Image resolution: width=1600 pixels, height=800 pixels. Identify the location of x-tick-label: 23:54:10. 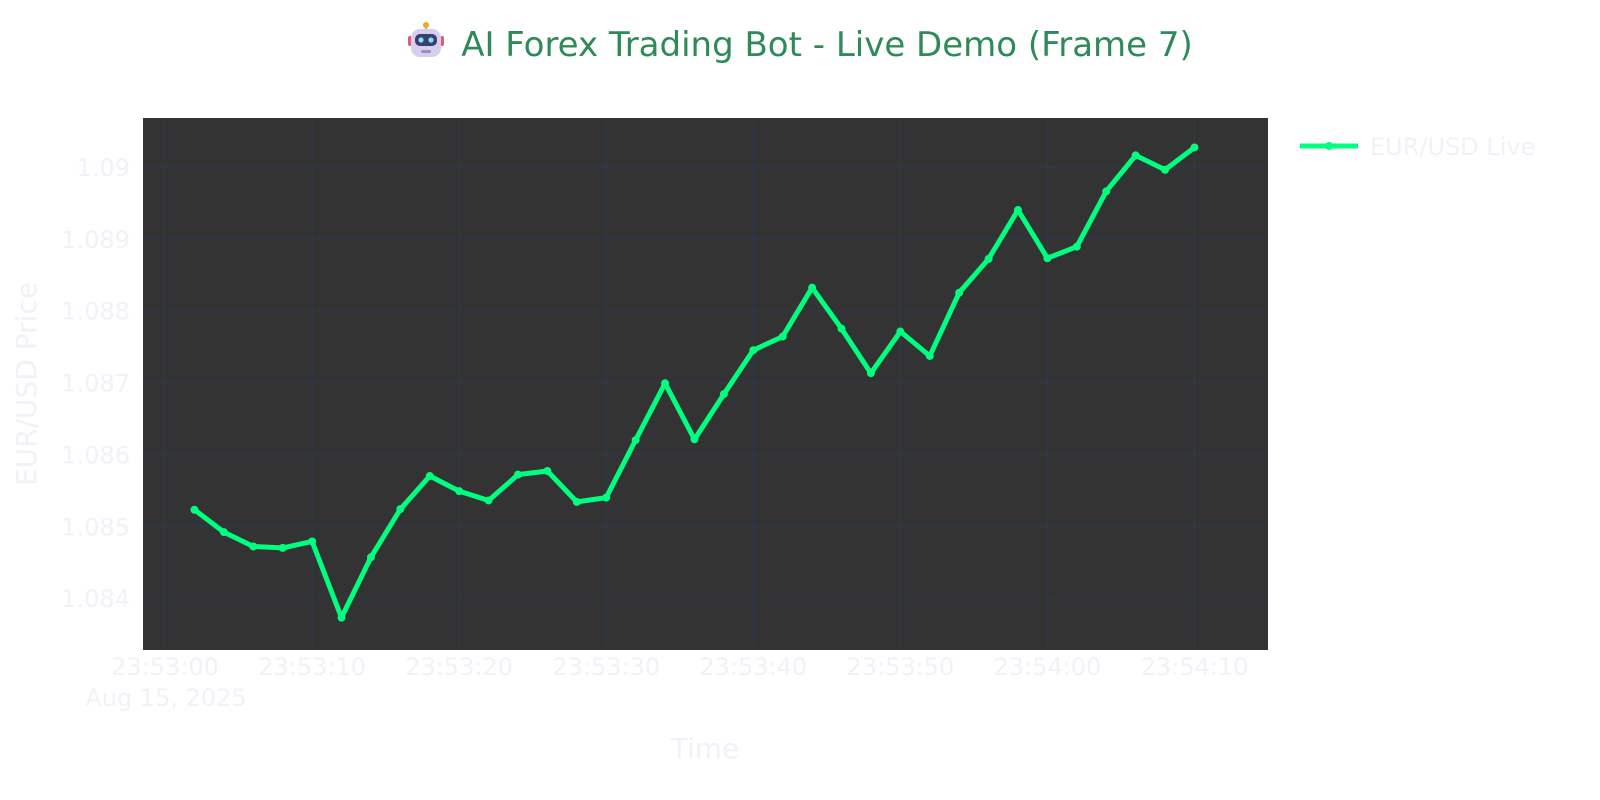
(1195, 667).